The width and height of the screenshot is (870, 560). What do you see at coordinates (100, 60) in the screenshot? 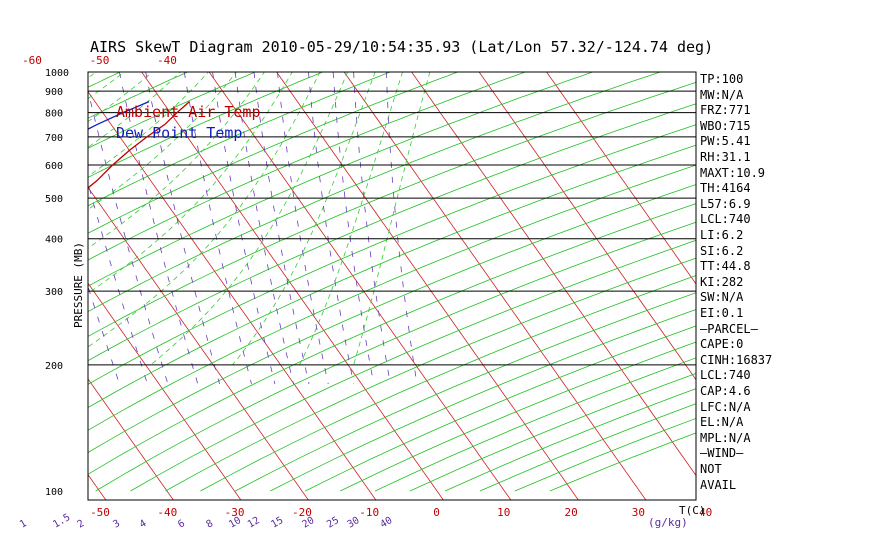
I see `top-temperature-tick-label: -50` at bounding box center [100, 60].